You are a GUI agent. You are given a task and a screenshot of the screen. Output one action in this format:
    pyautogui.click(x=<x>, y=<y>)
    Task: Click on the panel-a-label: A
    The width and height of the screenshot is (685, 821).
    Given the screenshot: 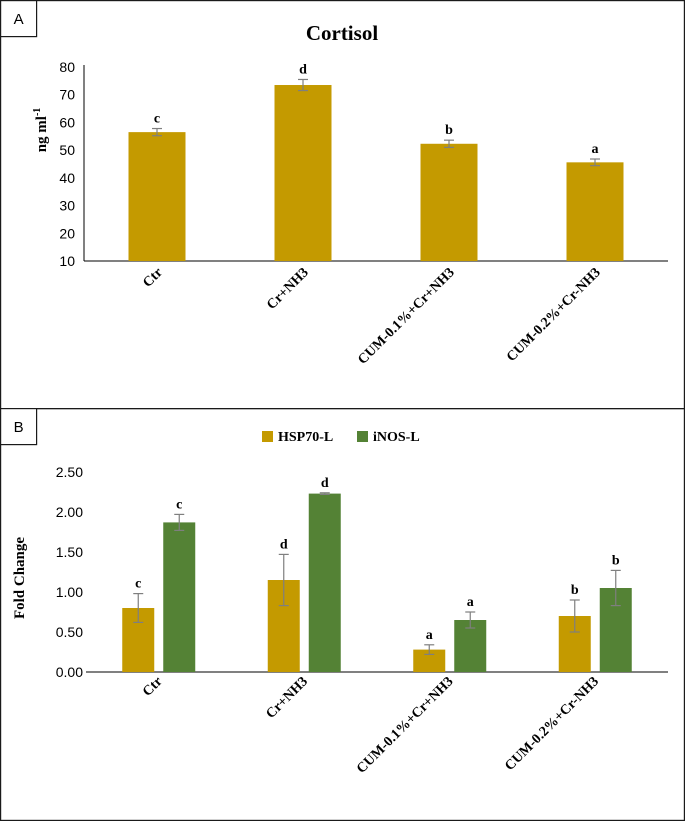 What is the action you would take?
    pyautogui.click(x=19, y=19)
    